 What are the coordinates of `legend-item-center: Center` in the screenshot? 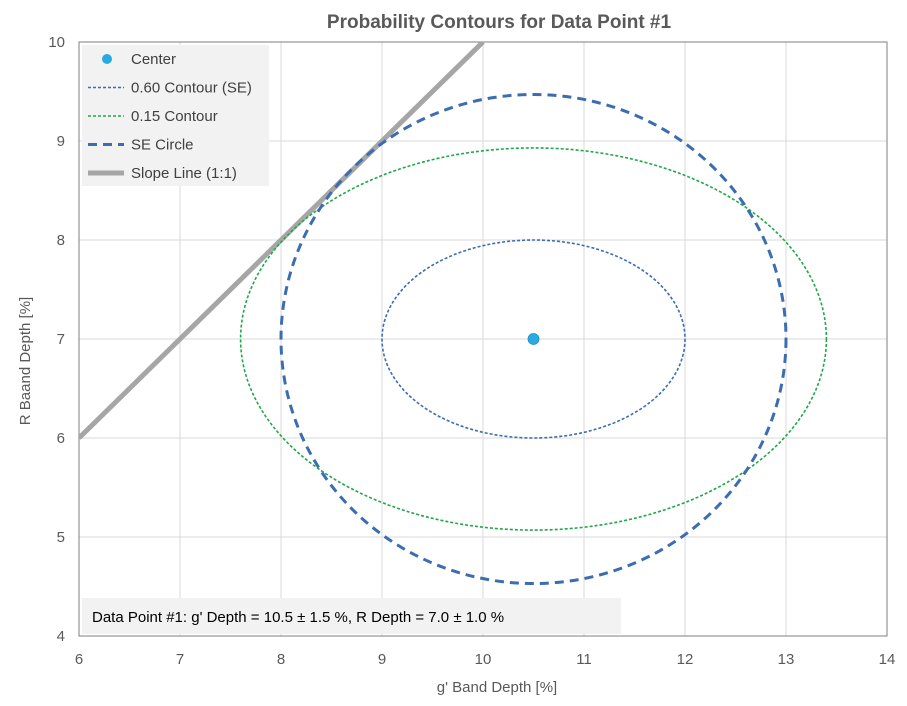 It's located at (139, 59).